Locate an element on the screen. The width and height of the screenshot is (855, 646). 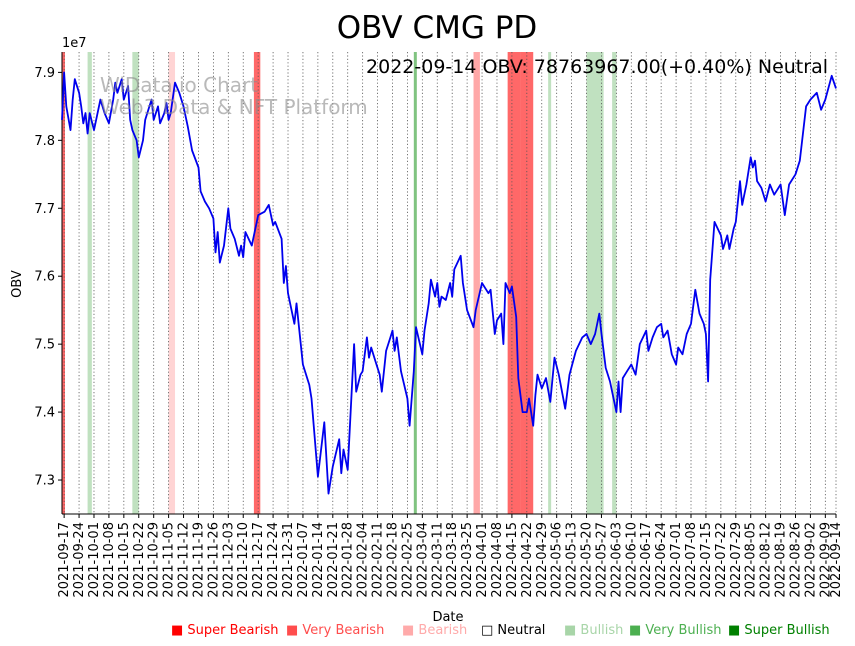
signal-band-bearish_light is located at coordinates (172, 283).